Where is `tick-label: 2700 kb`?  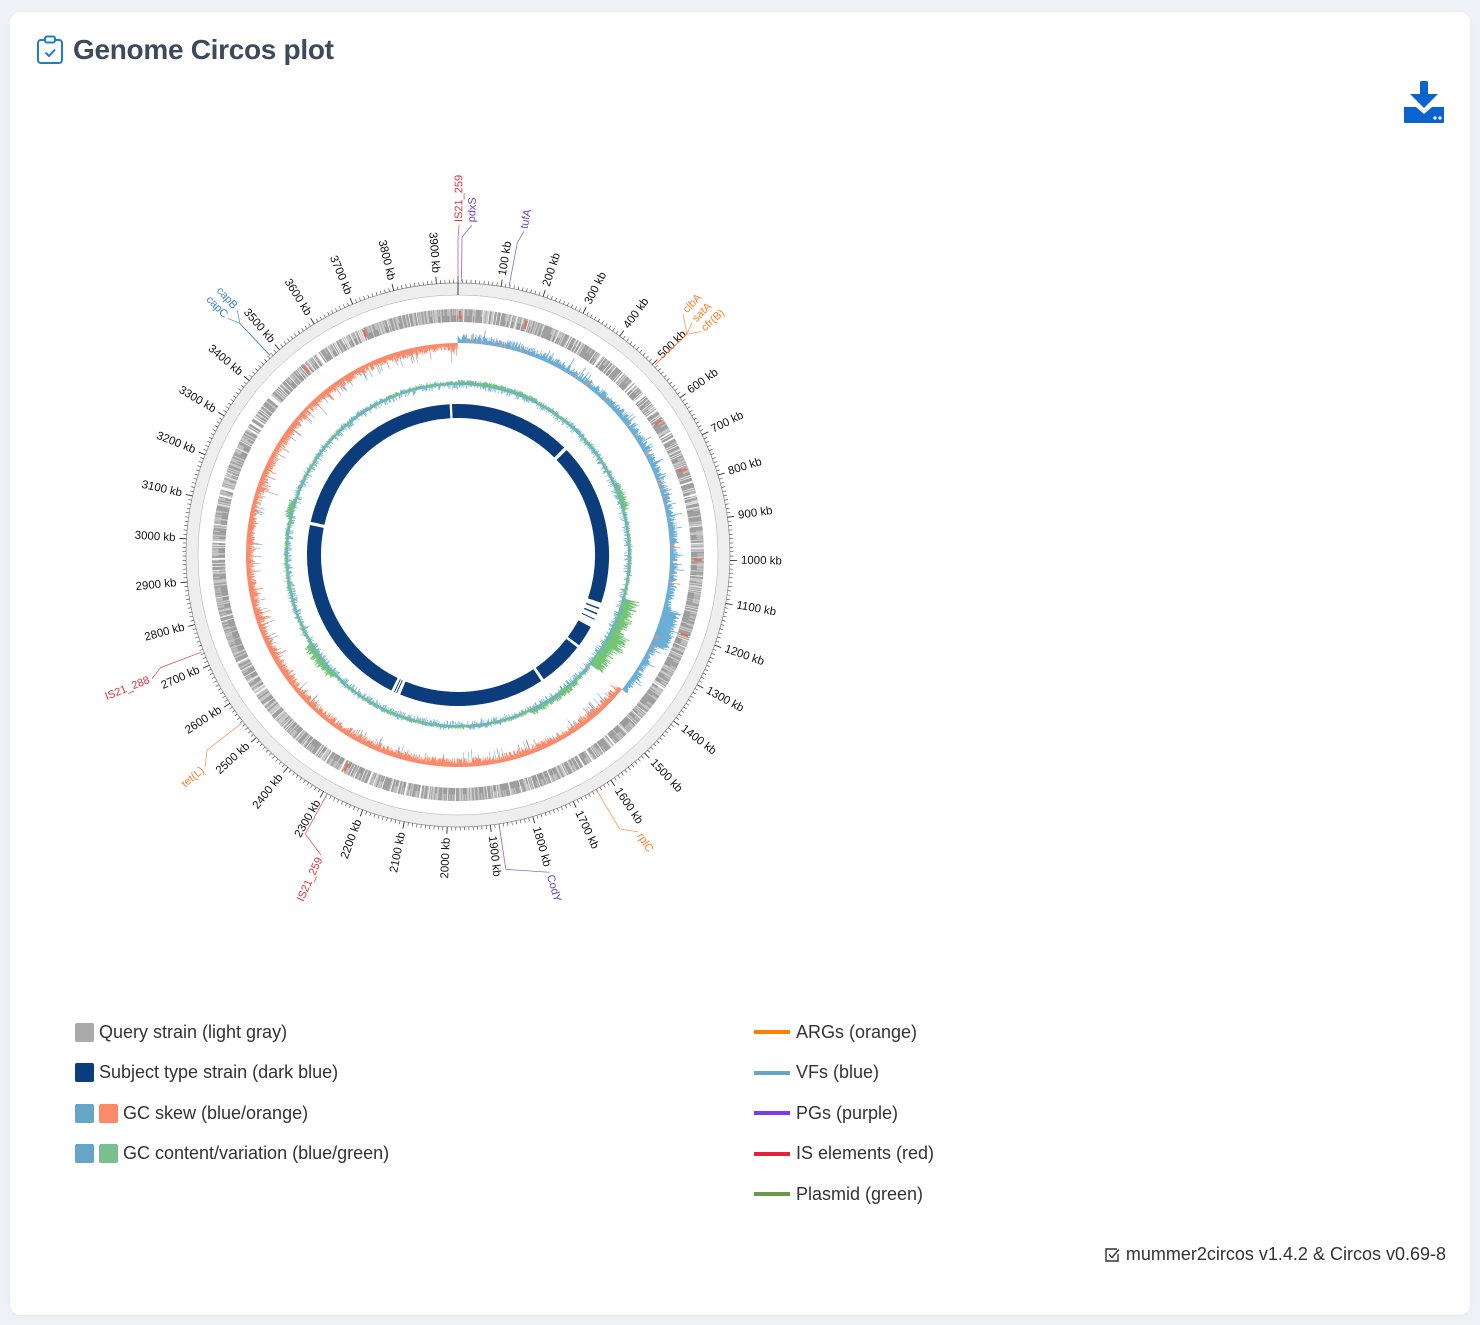 tick-label: 2700 kb is located at coordinates (180, 678).